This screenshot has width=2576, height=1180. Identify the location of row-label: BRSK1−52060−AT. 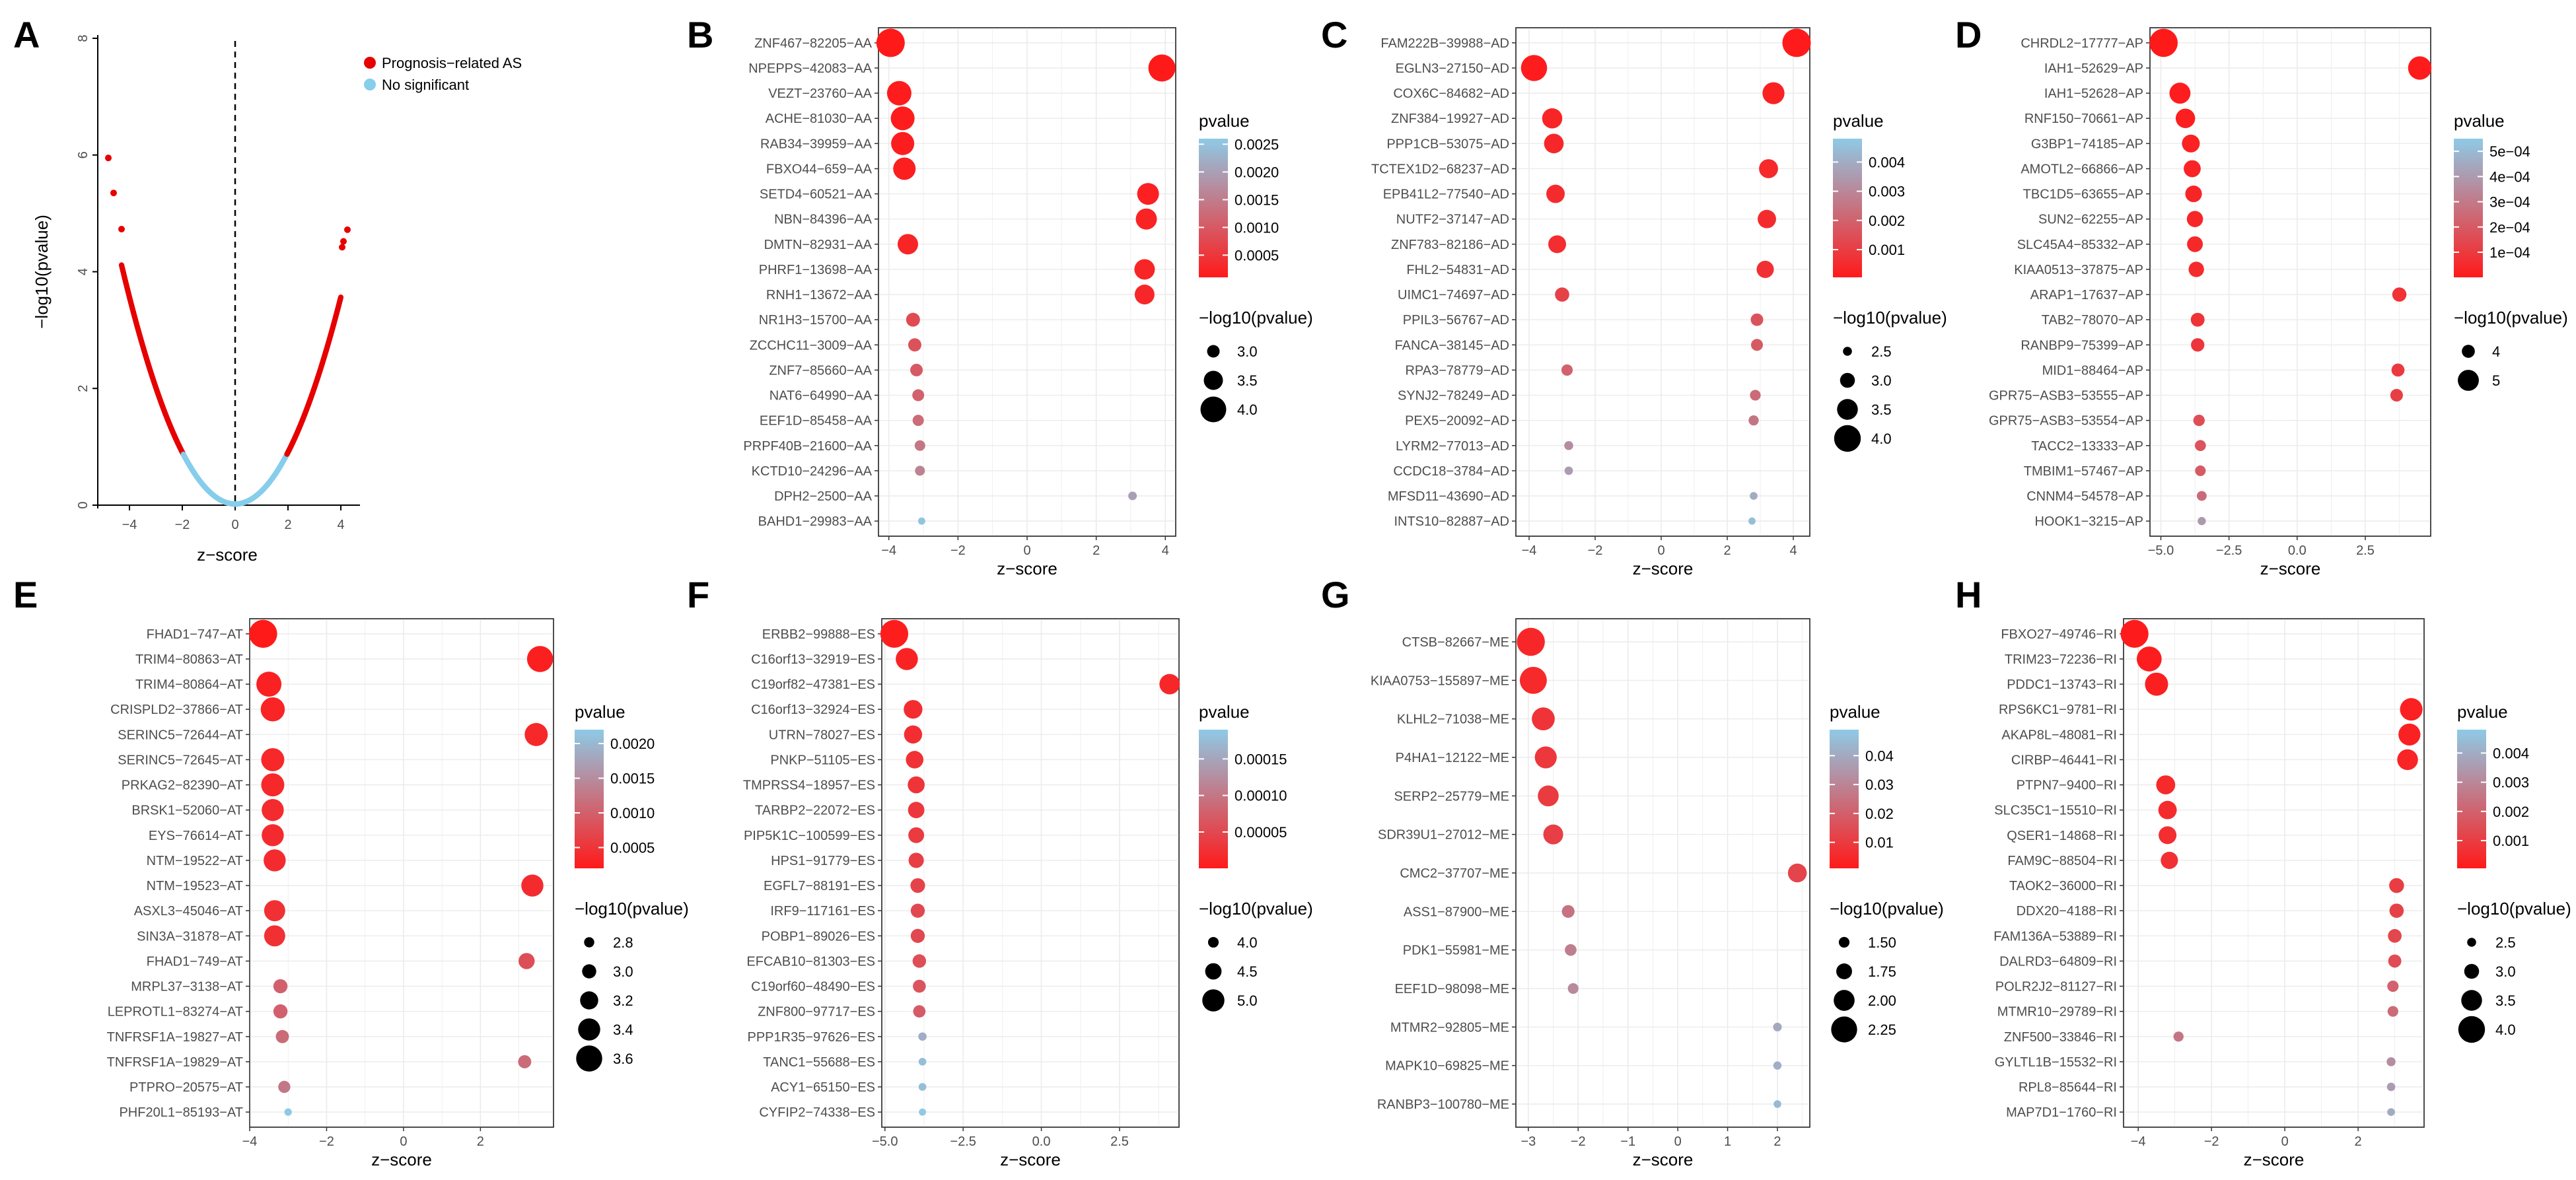
(187, 811).